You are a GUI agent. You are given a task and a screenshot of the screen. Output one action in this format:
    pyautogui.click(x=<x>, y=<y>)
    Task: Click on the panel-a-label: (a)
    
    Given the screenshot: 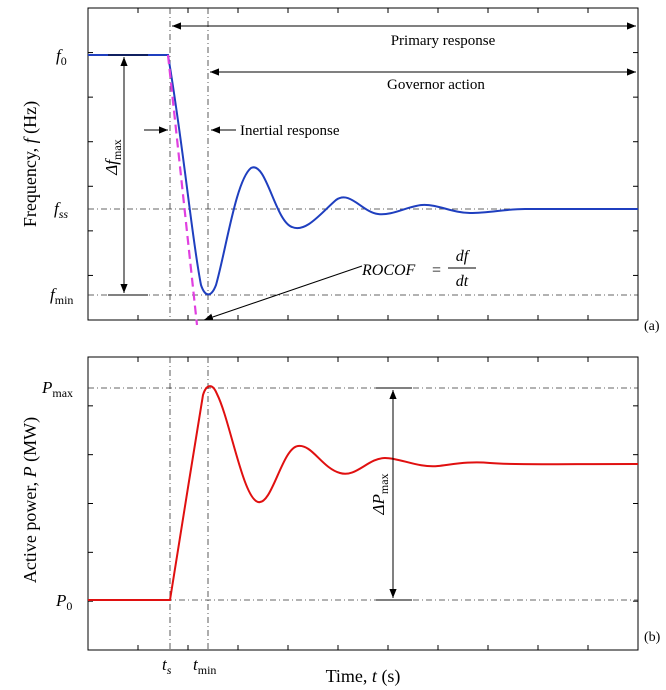 What is the action you would take?
    pyautogui.click(x=652, y=326)
    